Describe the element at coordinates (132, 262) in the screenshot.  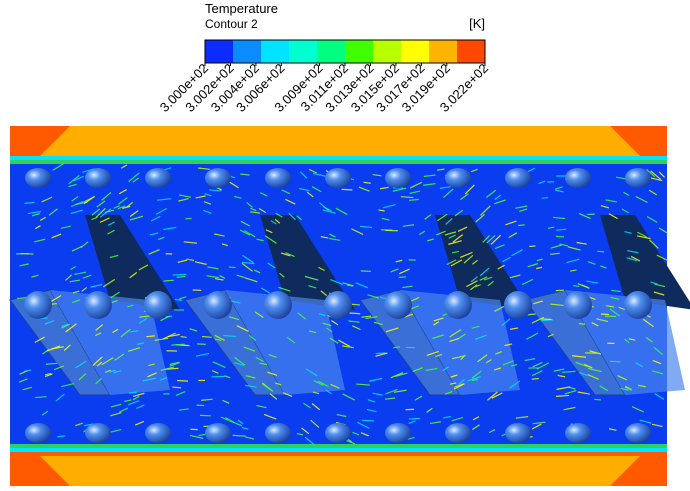
I see `fin-shadow` at that location.